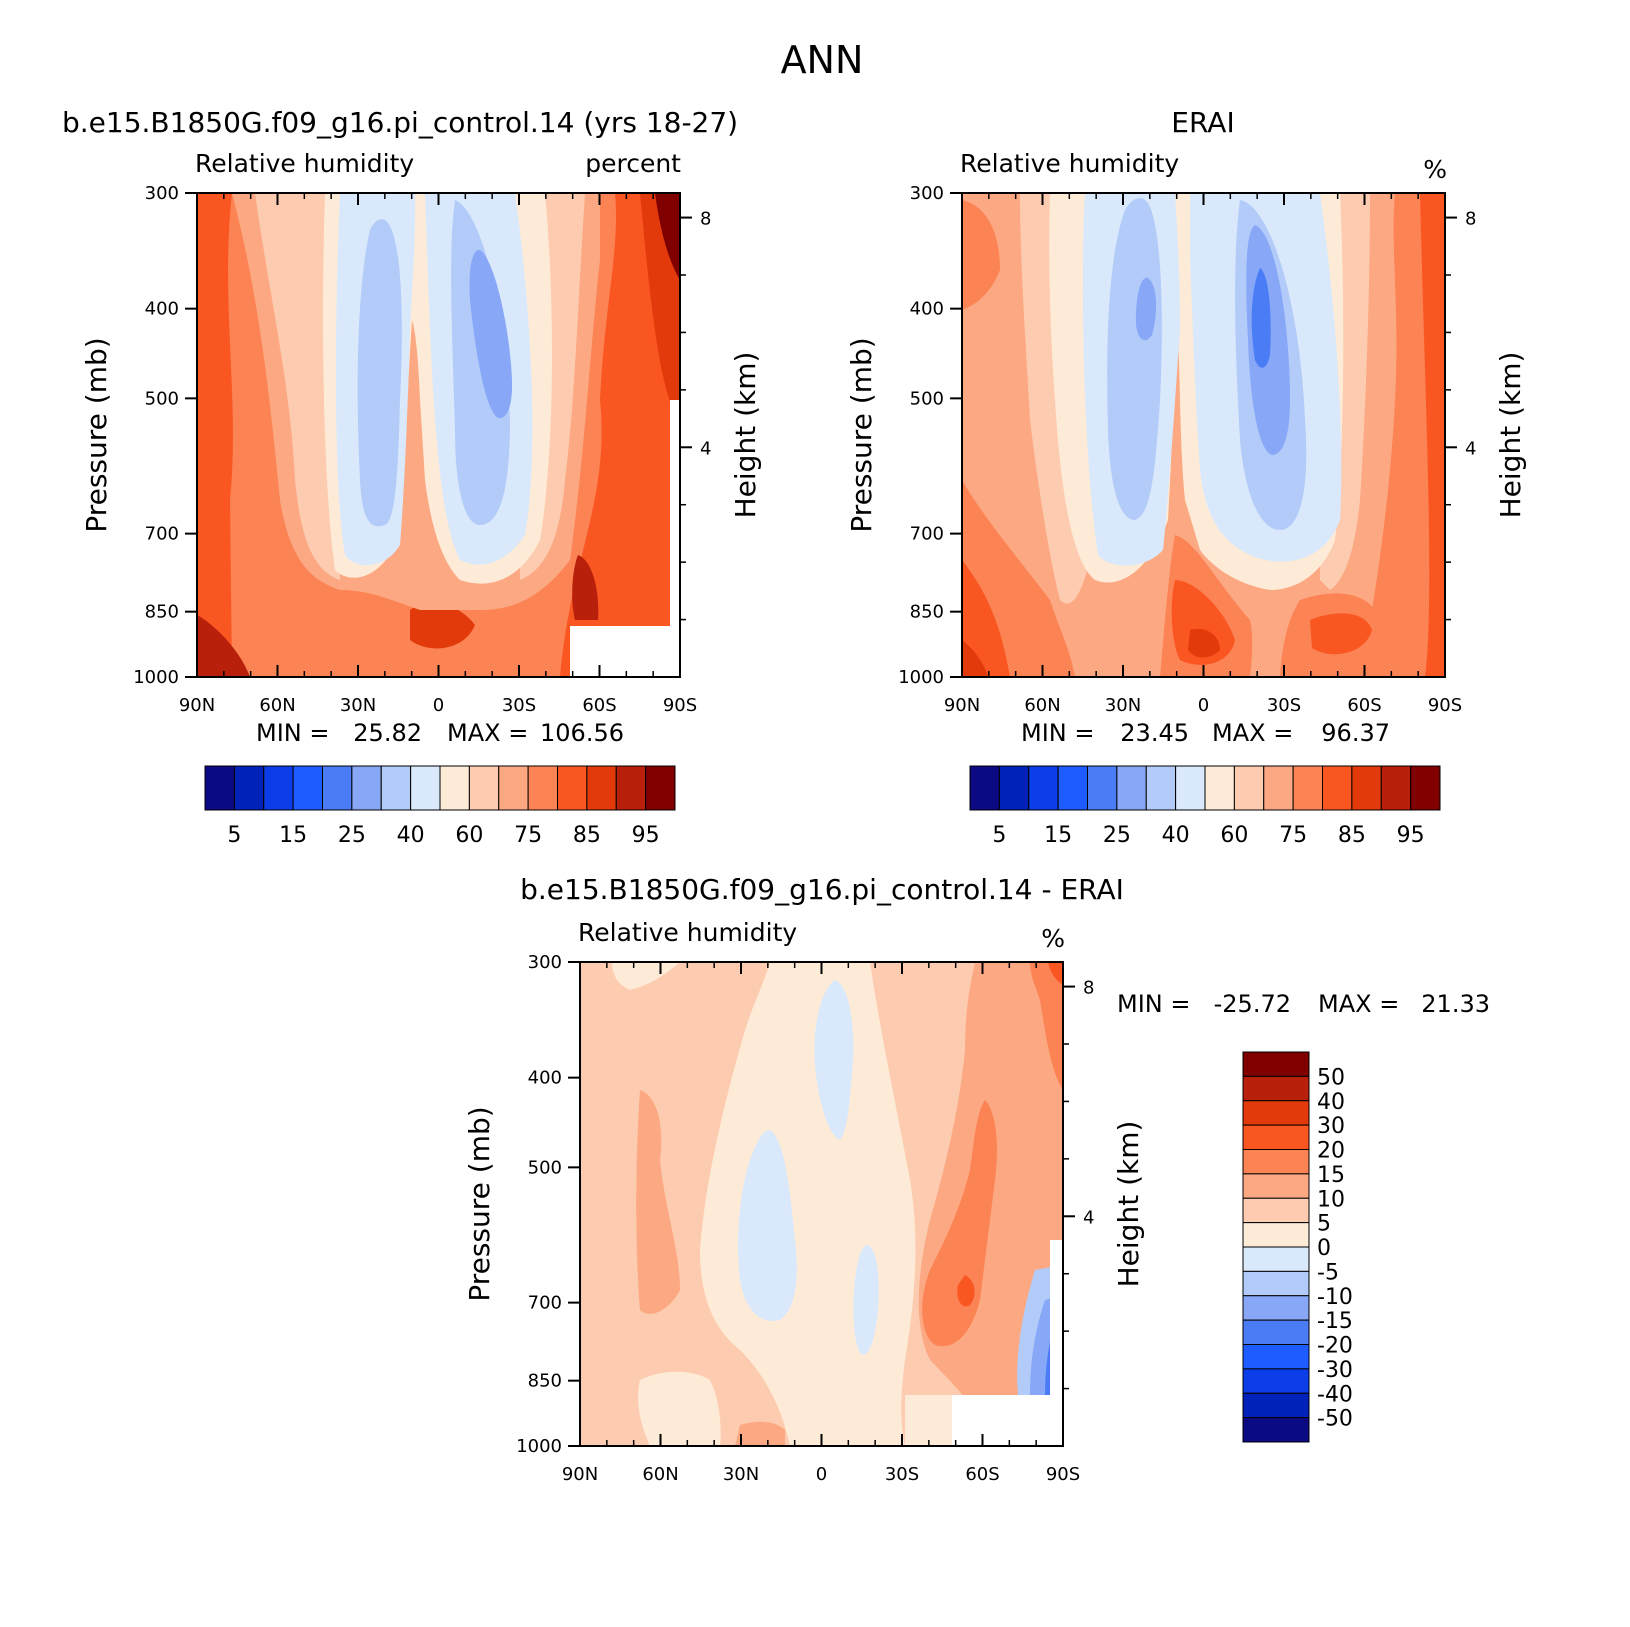 This screenshot has height=1627, width=1630. What do you see at coordinates (438, 705) in the screenshot?
I see `model-xtick-label: 0` at bounding box center [438, 705].